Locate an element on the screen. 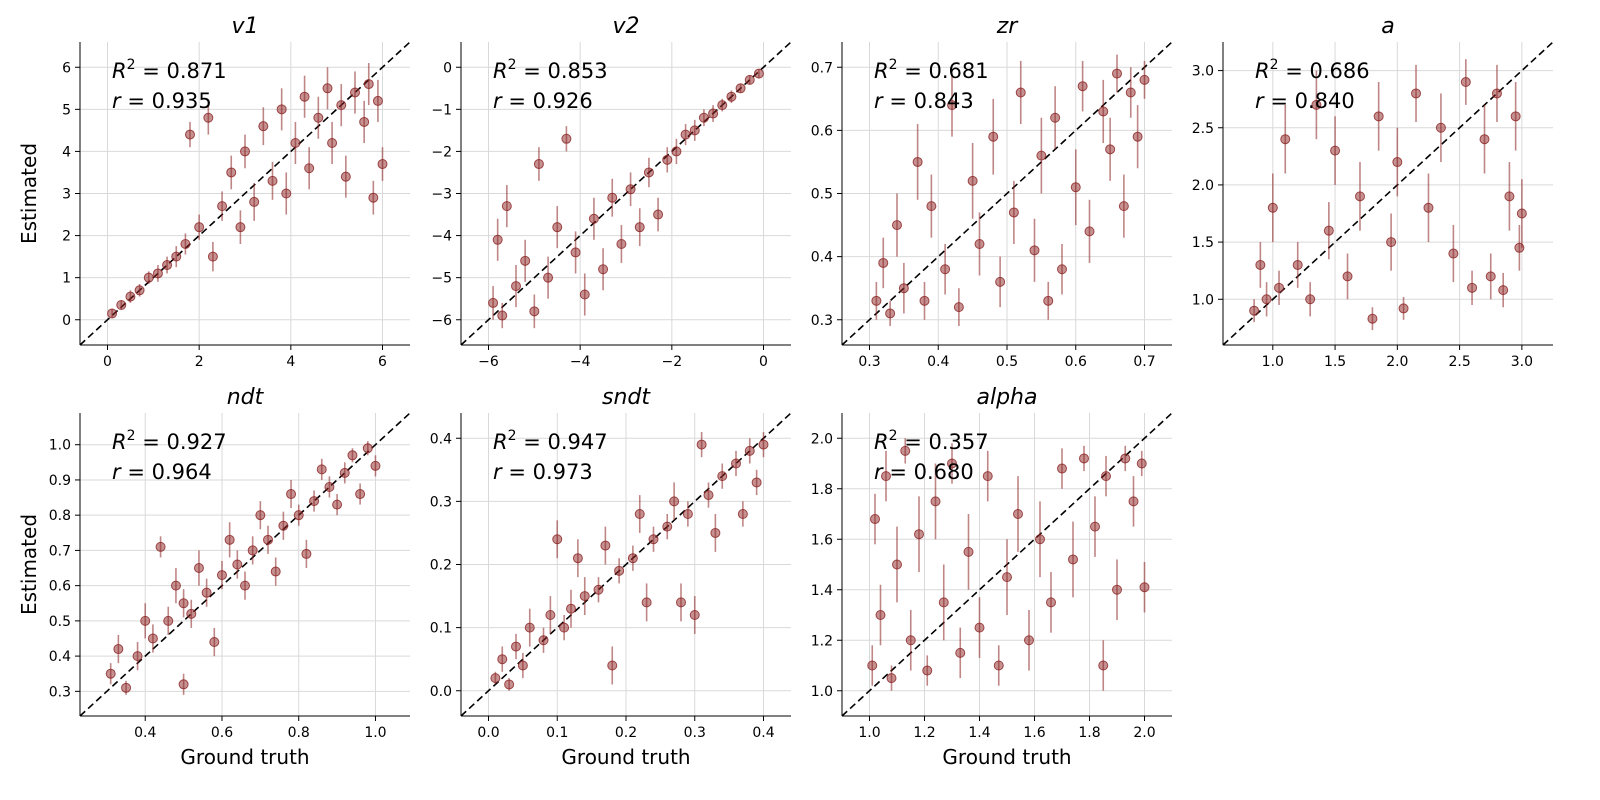 The width and height of the screenshot is (1600, 800). x-tick-label: 0.0 is located at coordinates (488, 733).